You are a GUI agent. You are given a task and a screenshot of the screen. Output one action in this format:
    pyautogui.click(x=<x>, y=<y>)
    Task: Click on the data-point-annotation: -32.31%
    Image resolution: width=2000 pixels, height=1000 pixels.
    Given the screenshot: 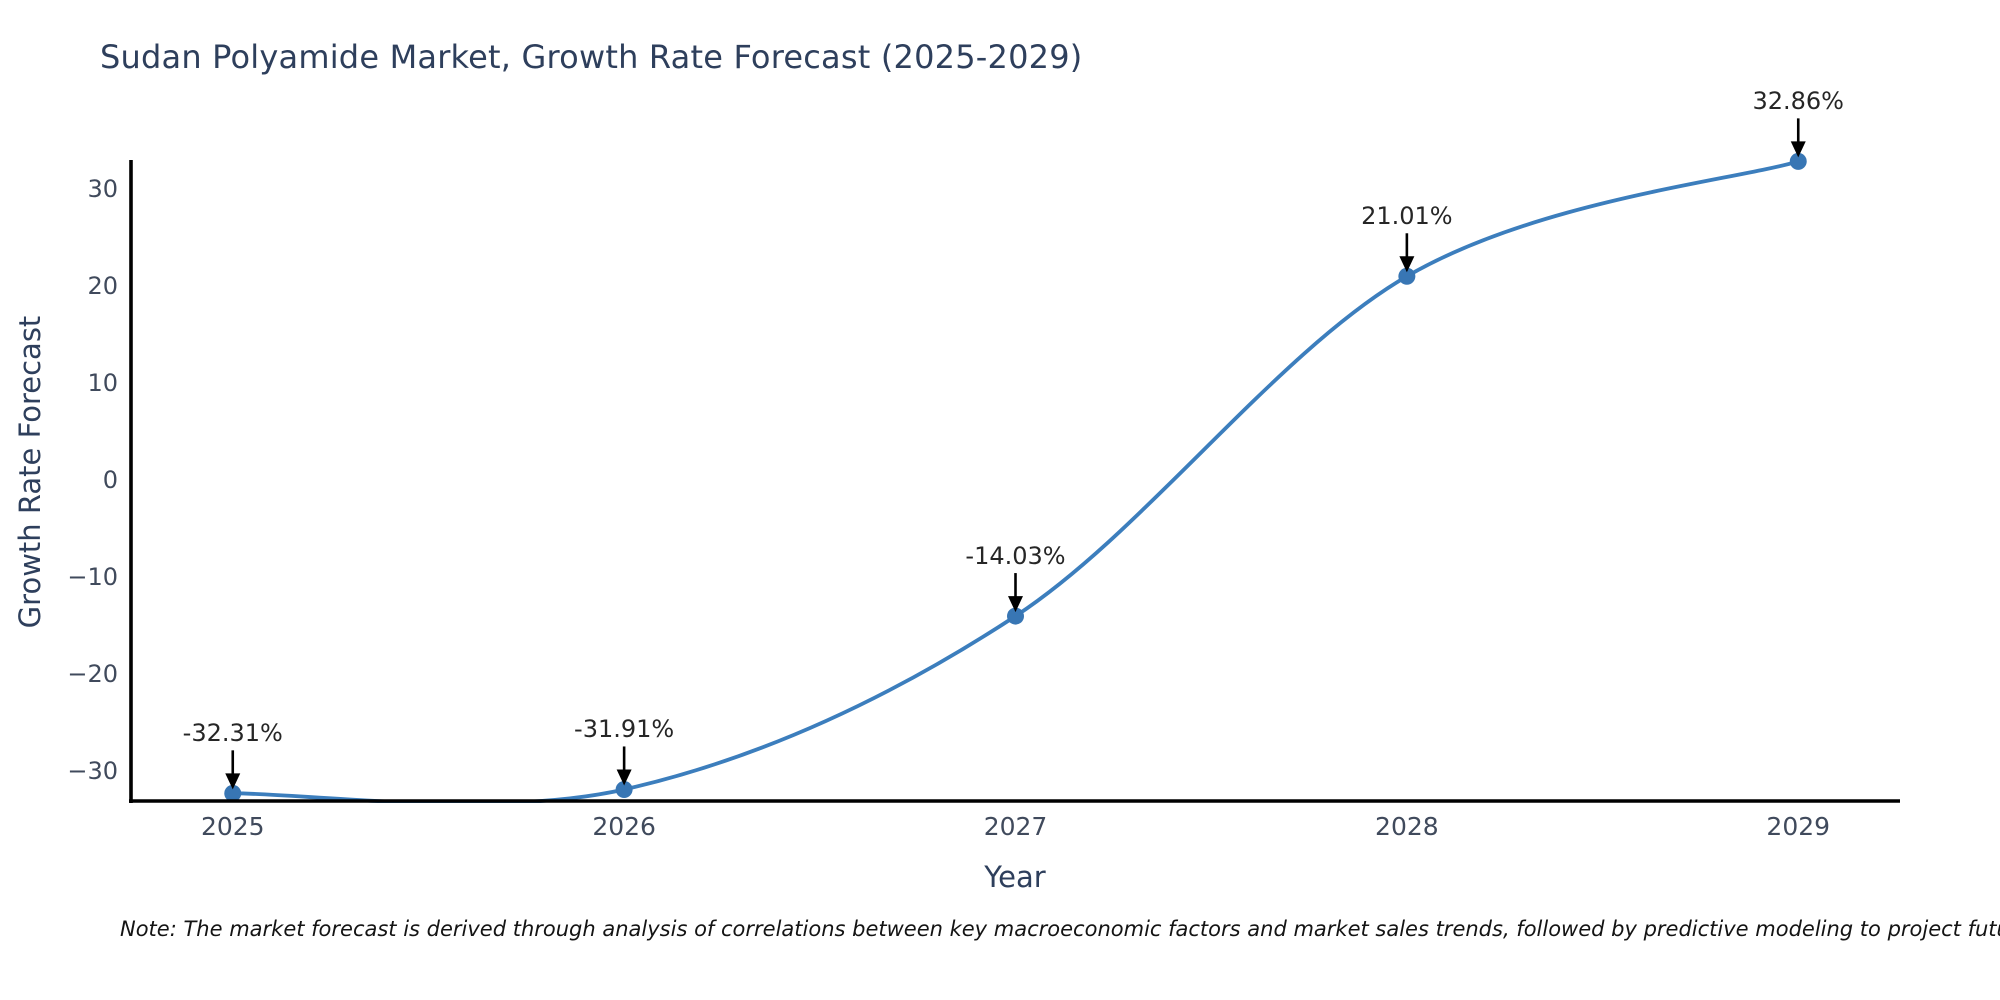 What is the action you would take?
    pyautogui.click(x=232, y=733)
    